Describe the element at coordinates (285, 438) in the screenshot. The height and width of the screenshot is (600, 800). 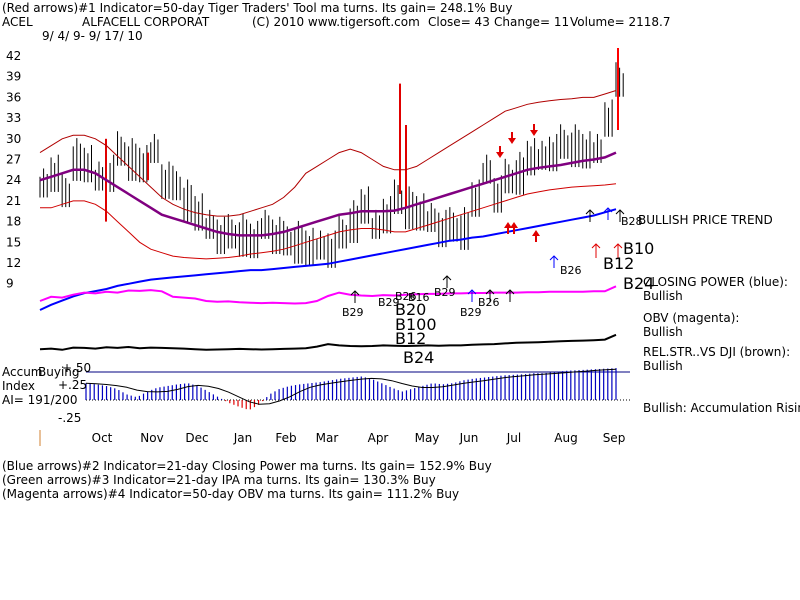
I see `x-tick-label: Feb` at that location.